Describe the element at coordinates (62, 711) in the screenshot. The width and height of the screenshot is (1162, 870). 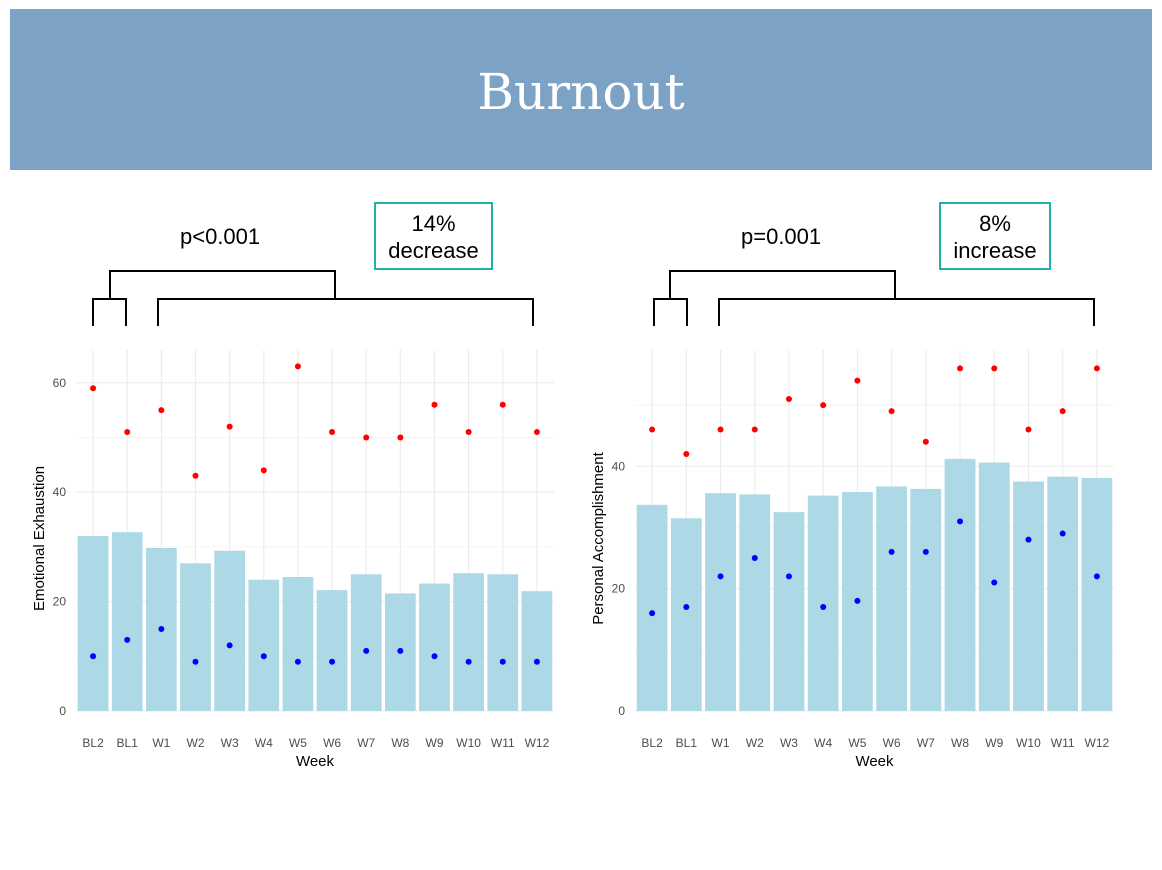
I see `y-tick-label: 0` at that location.